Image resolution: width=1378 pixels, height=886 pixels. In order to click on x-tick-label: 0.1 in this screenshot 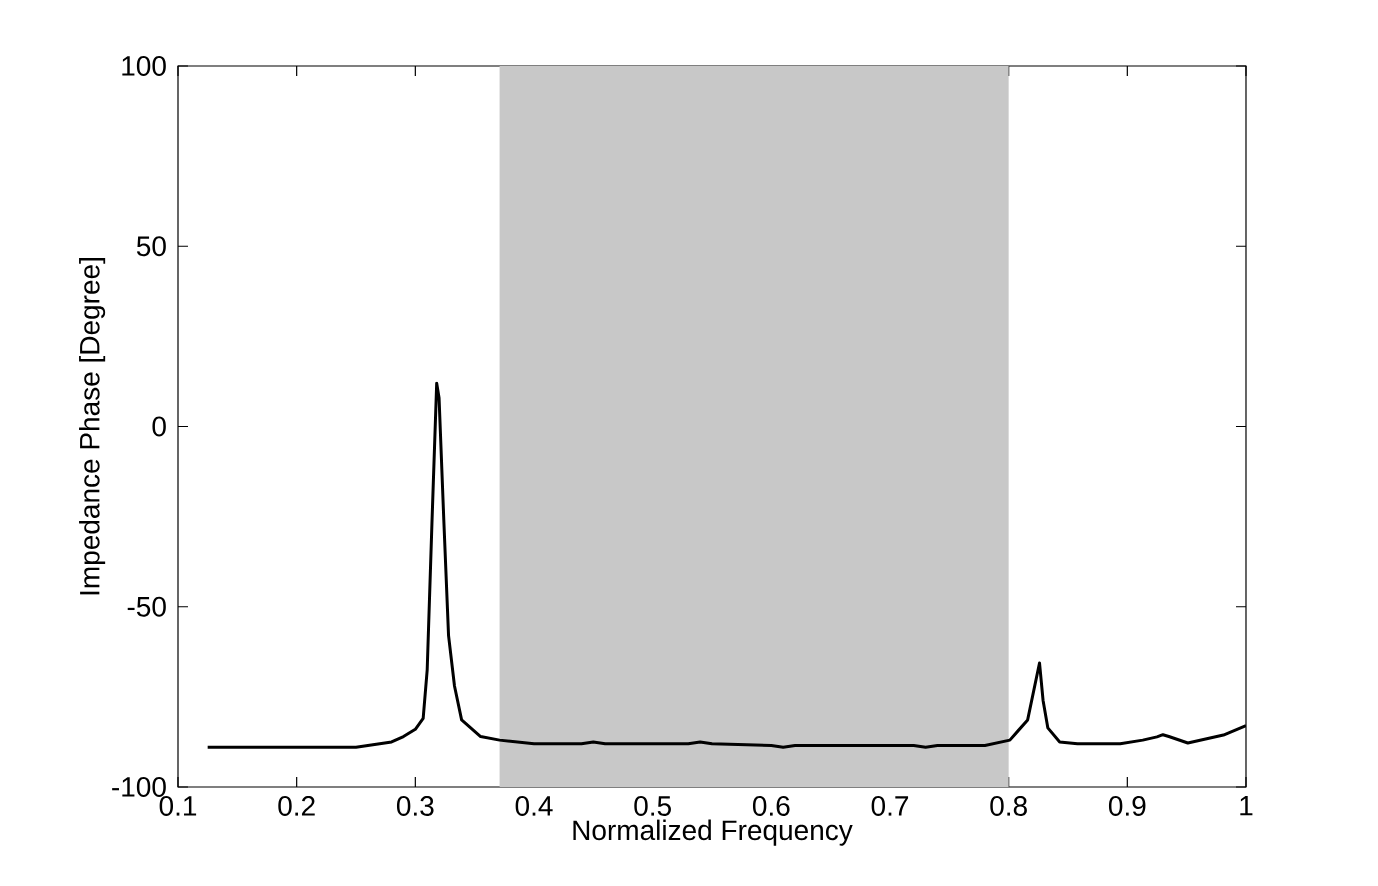, I will do `click(178, 806)`.